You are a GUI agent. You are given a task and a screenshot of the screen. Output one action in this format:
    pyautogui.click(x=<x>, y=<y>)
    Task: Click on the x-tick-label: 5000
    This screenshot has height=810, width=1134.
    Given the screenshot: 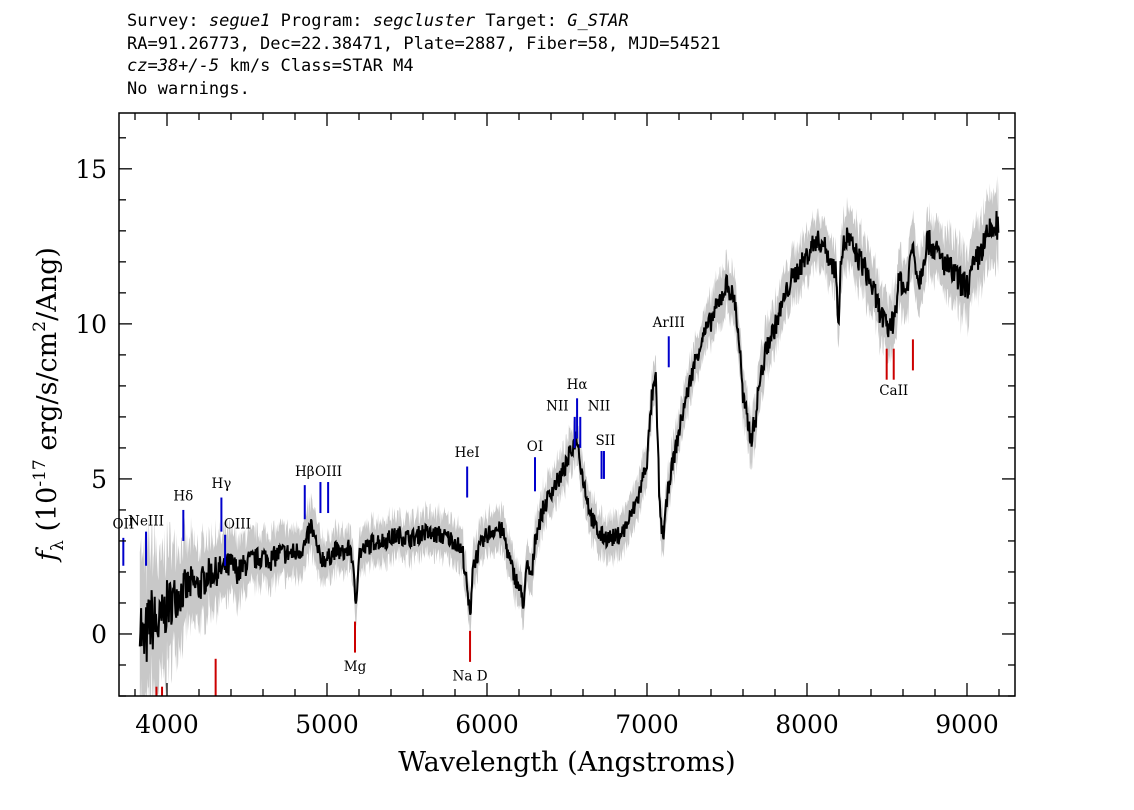 What is the action you would take?
    pyautogui.click(x=327, y=724)
    